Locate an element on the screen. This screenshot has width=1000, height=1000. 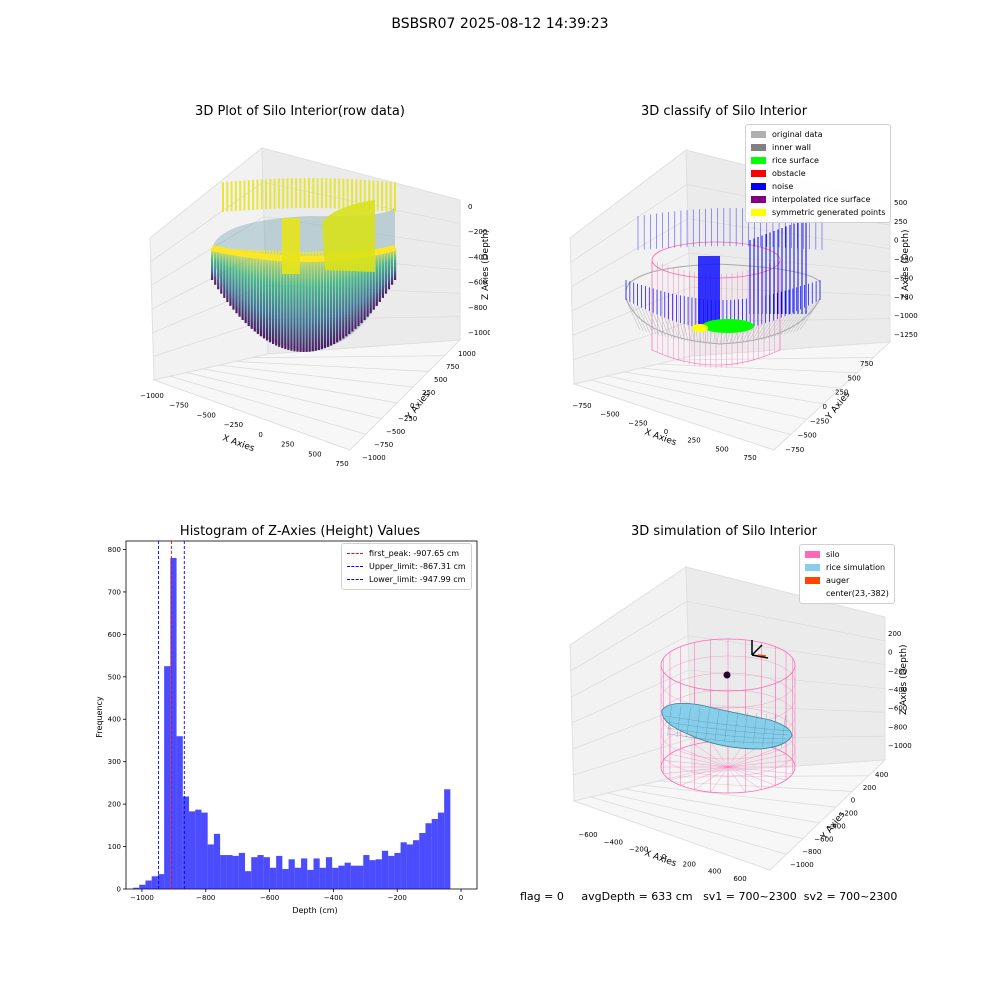
p2-z-tick-6: −1000 is located at coordinates (906, 316).